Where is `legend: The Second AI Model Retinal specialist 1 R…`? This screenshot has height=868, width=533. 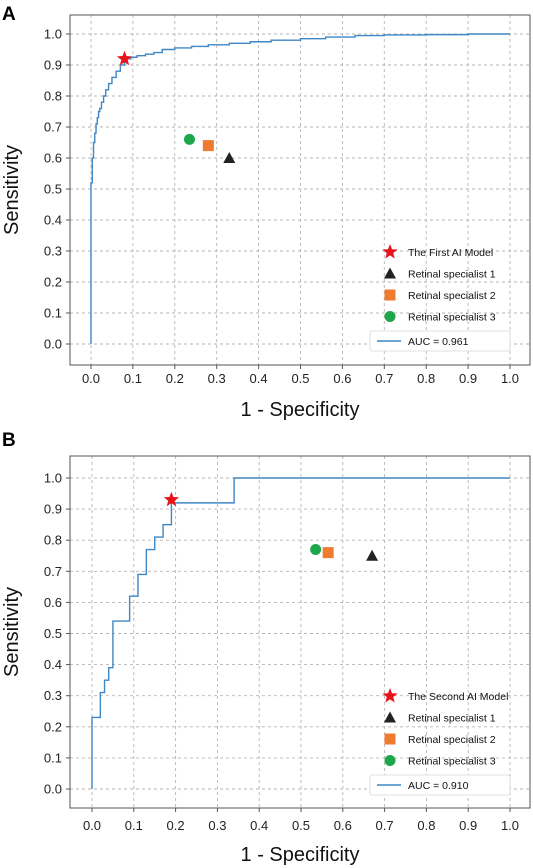 legend: The Second AI Model Retinal specialist 1 R… is located at coordinates (440, 742).